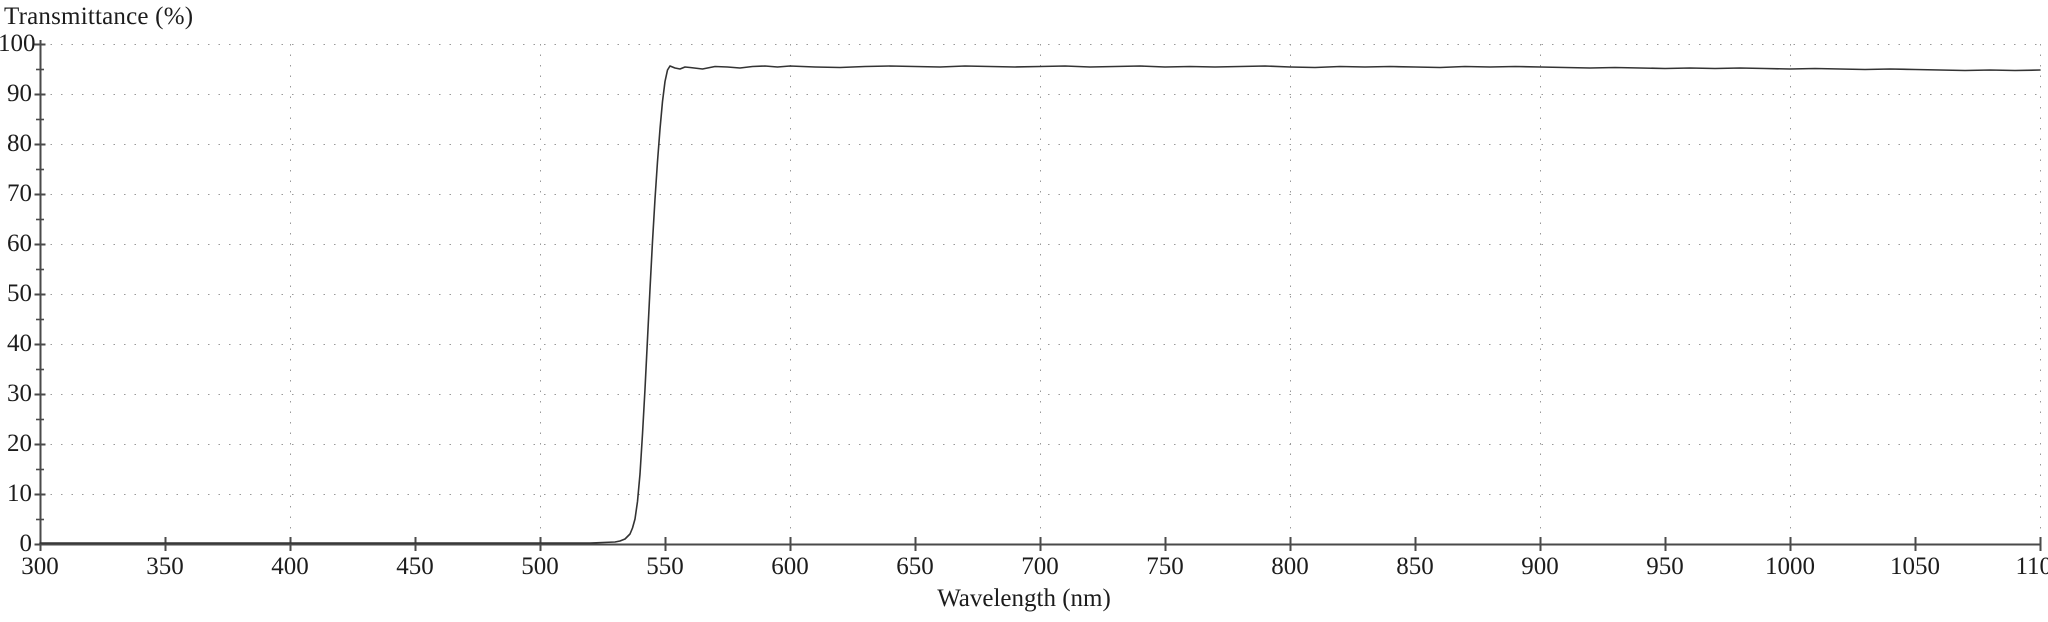 This screenshot has width=2048, height=622. Describe the element at coordinates (19, 293) in the screenshot. I see `y-tick-label: 50` at that location.